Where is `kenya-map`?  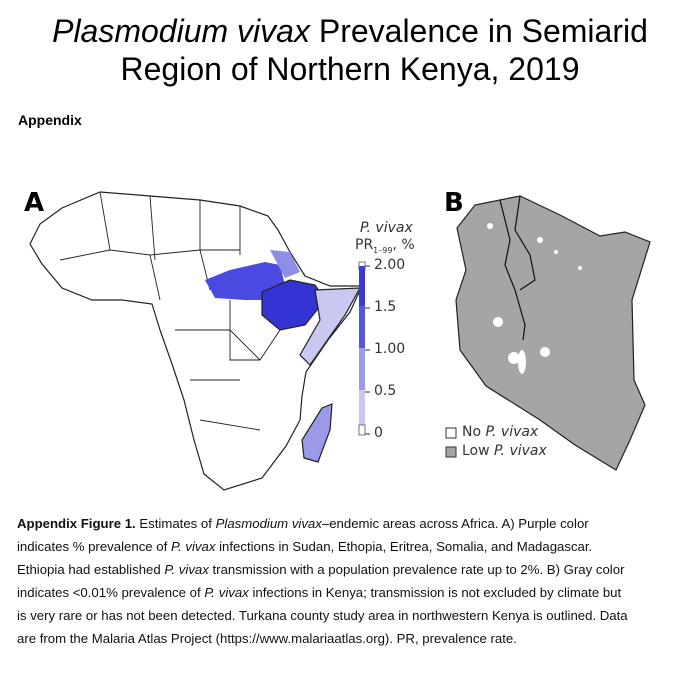 kenya-map is located at coordinates (548, 333).